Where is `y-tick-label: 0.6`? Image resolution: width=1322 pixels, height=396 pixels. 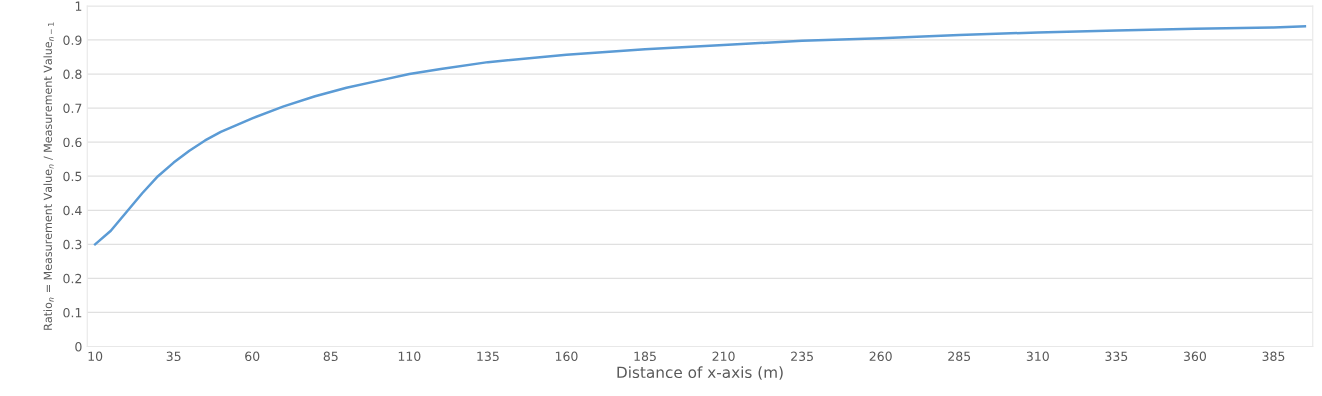 y-tick-label: 0.6 is located at coordinates (72, 142).